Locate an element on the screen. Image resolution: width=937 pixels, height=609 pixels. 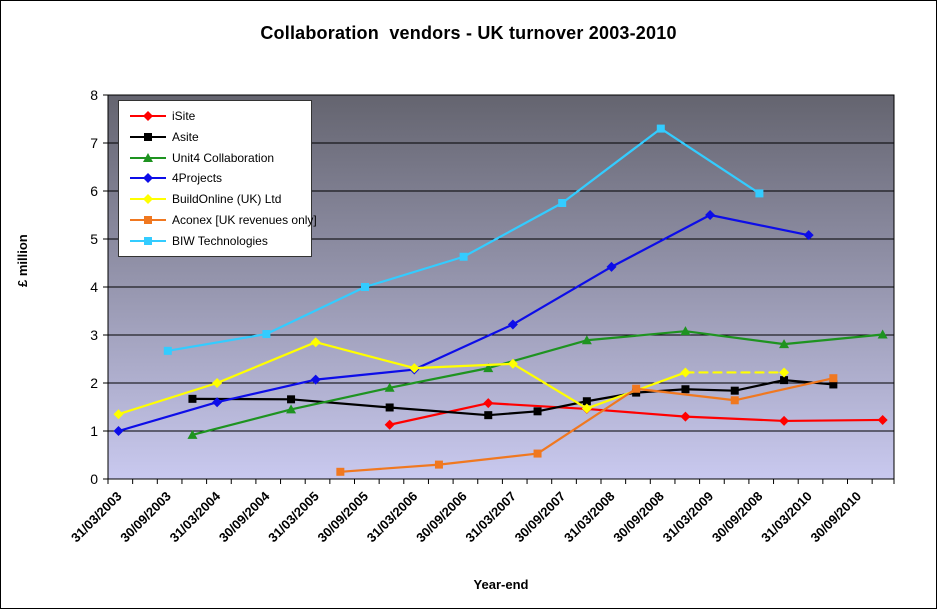
series-aconex-uk-revenues-only- is located at coordinates (587, 425).